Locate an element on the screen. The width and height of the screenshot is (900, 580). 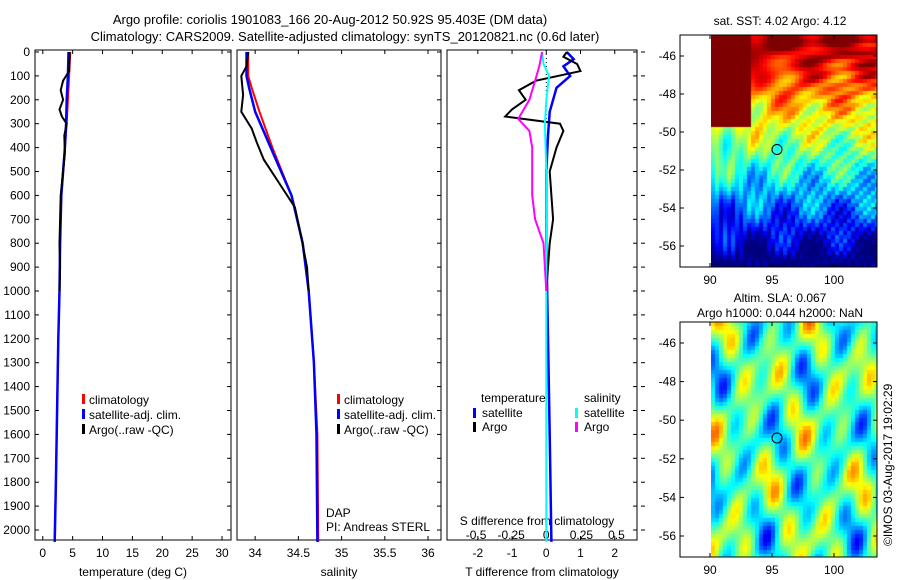
legend-title: salinity is located at coordinates (602, 398).